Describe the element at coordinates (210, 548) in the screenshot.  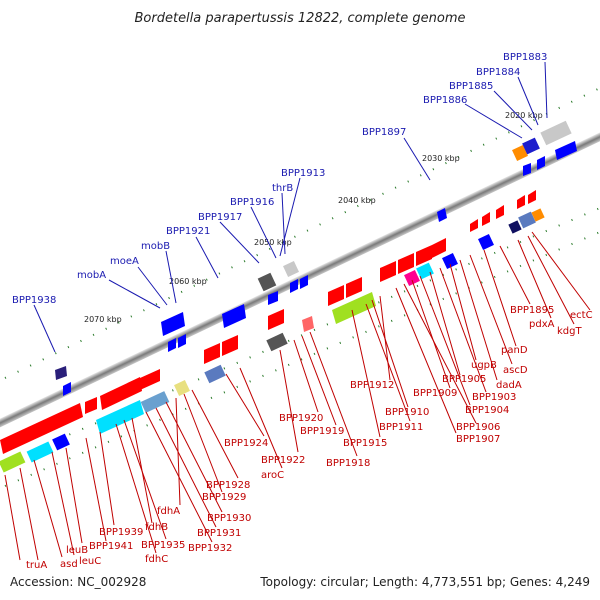
I see `gene-label-BPP1932: BPP1932` at that location.